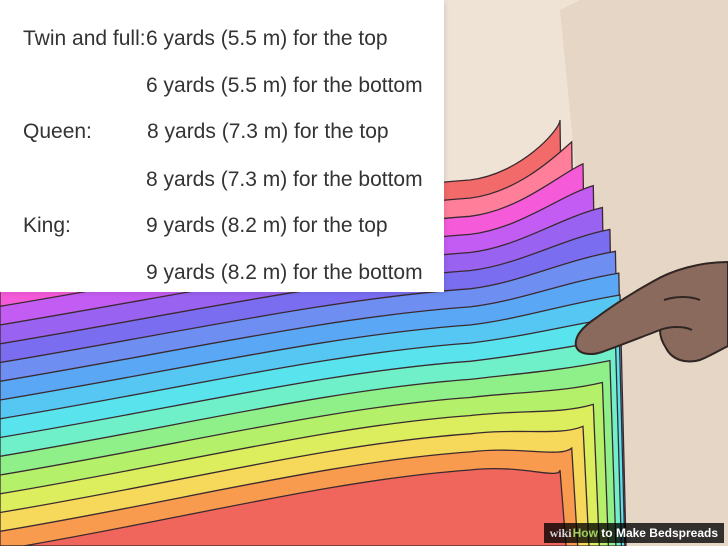  Describe the element at coordinates (284, 272) in the screenshot. I see `fabric-amount: 9 yards (8.2 m) for the bottom` at that location.